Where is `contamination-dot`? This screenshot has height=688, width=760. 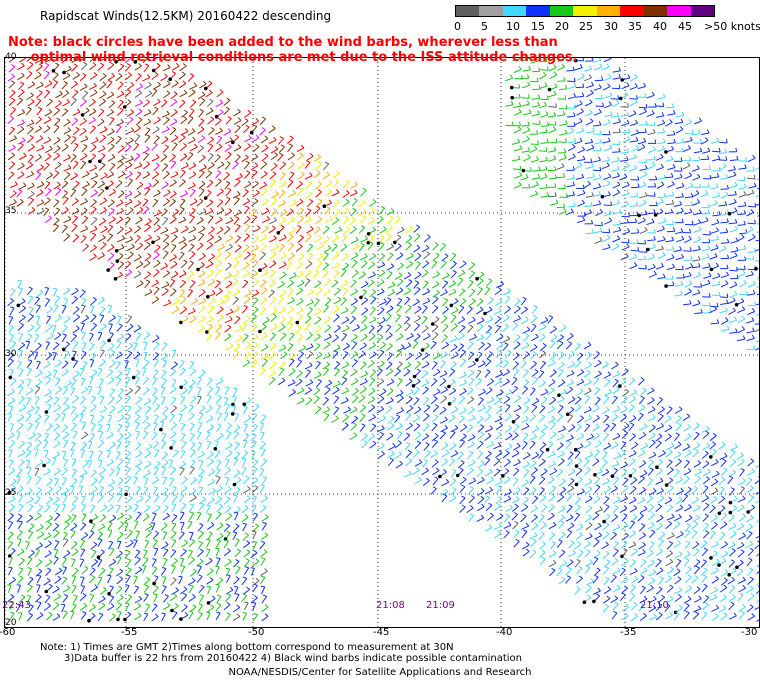 contamination-dot is located at coordinates (206, 88).